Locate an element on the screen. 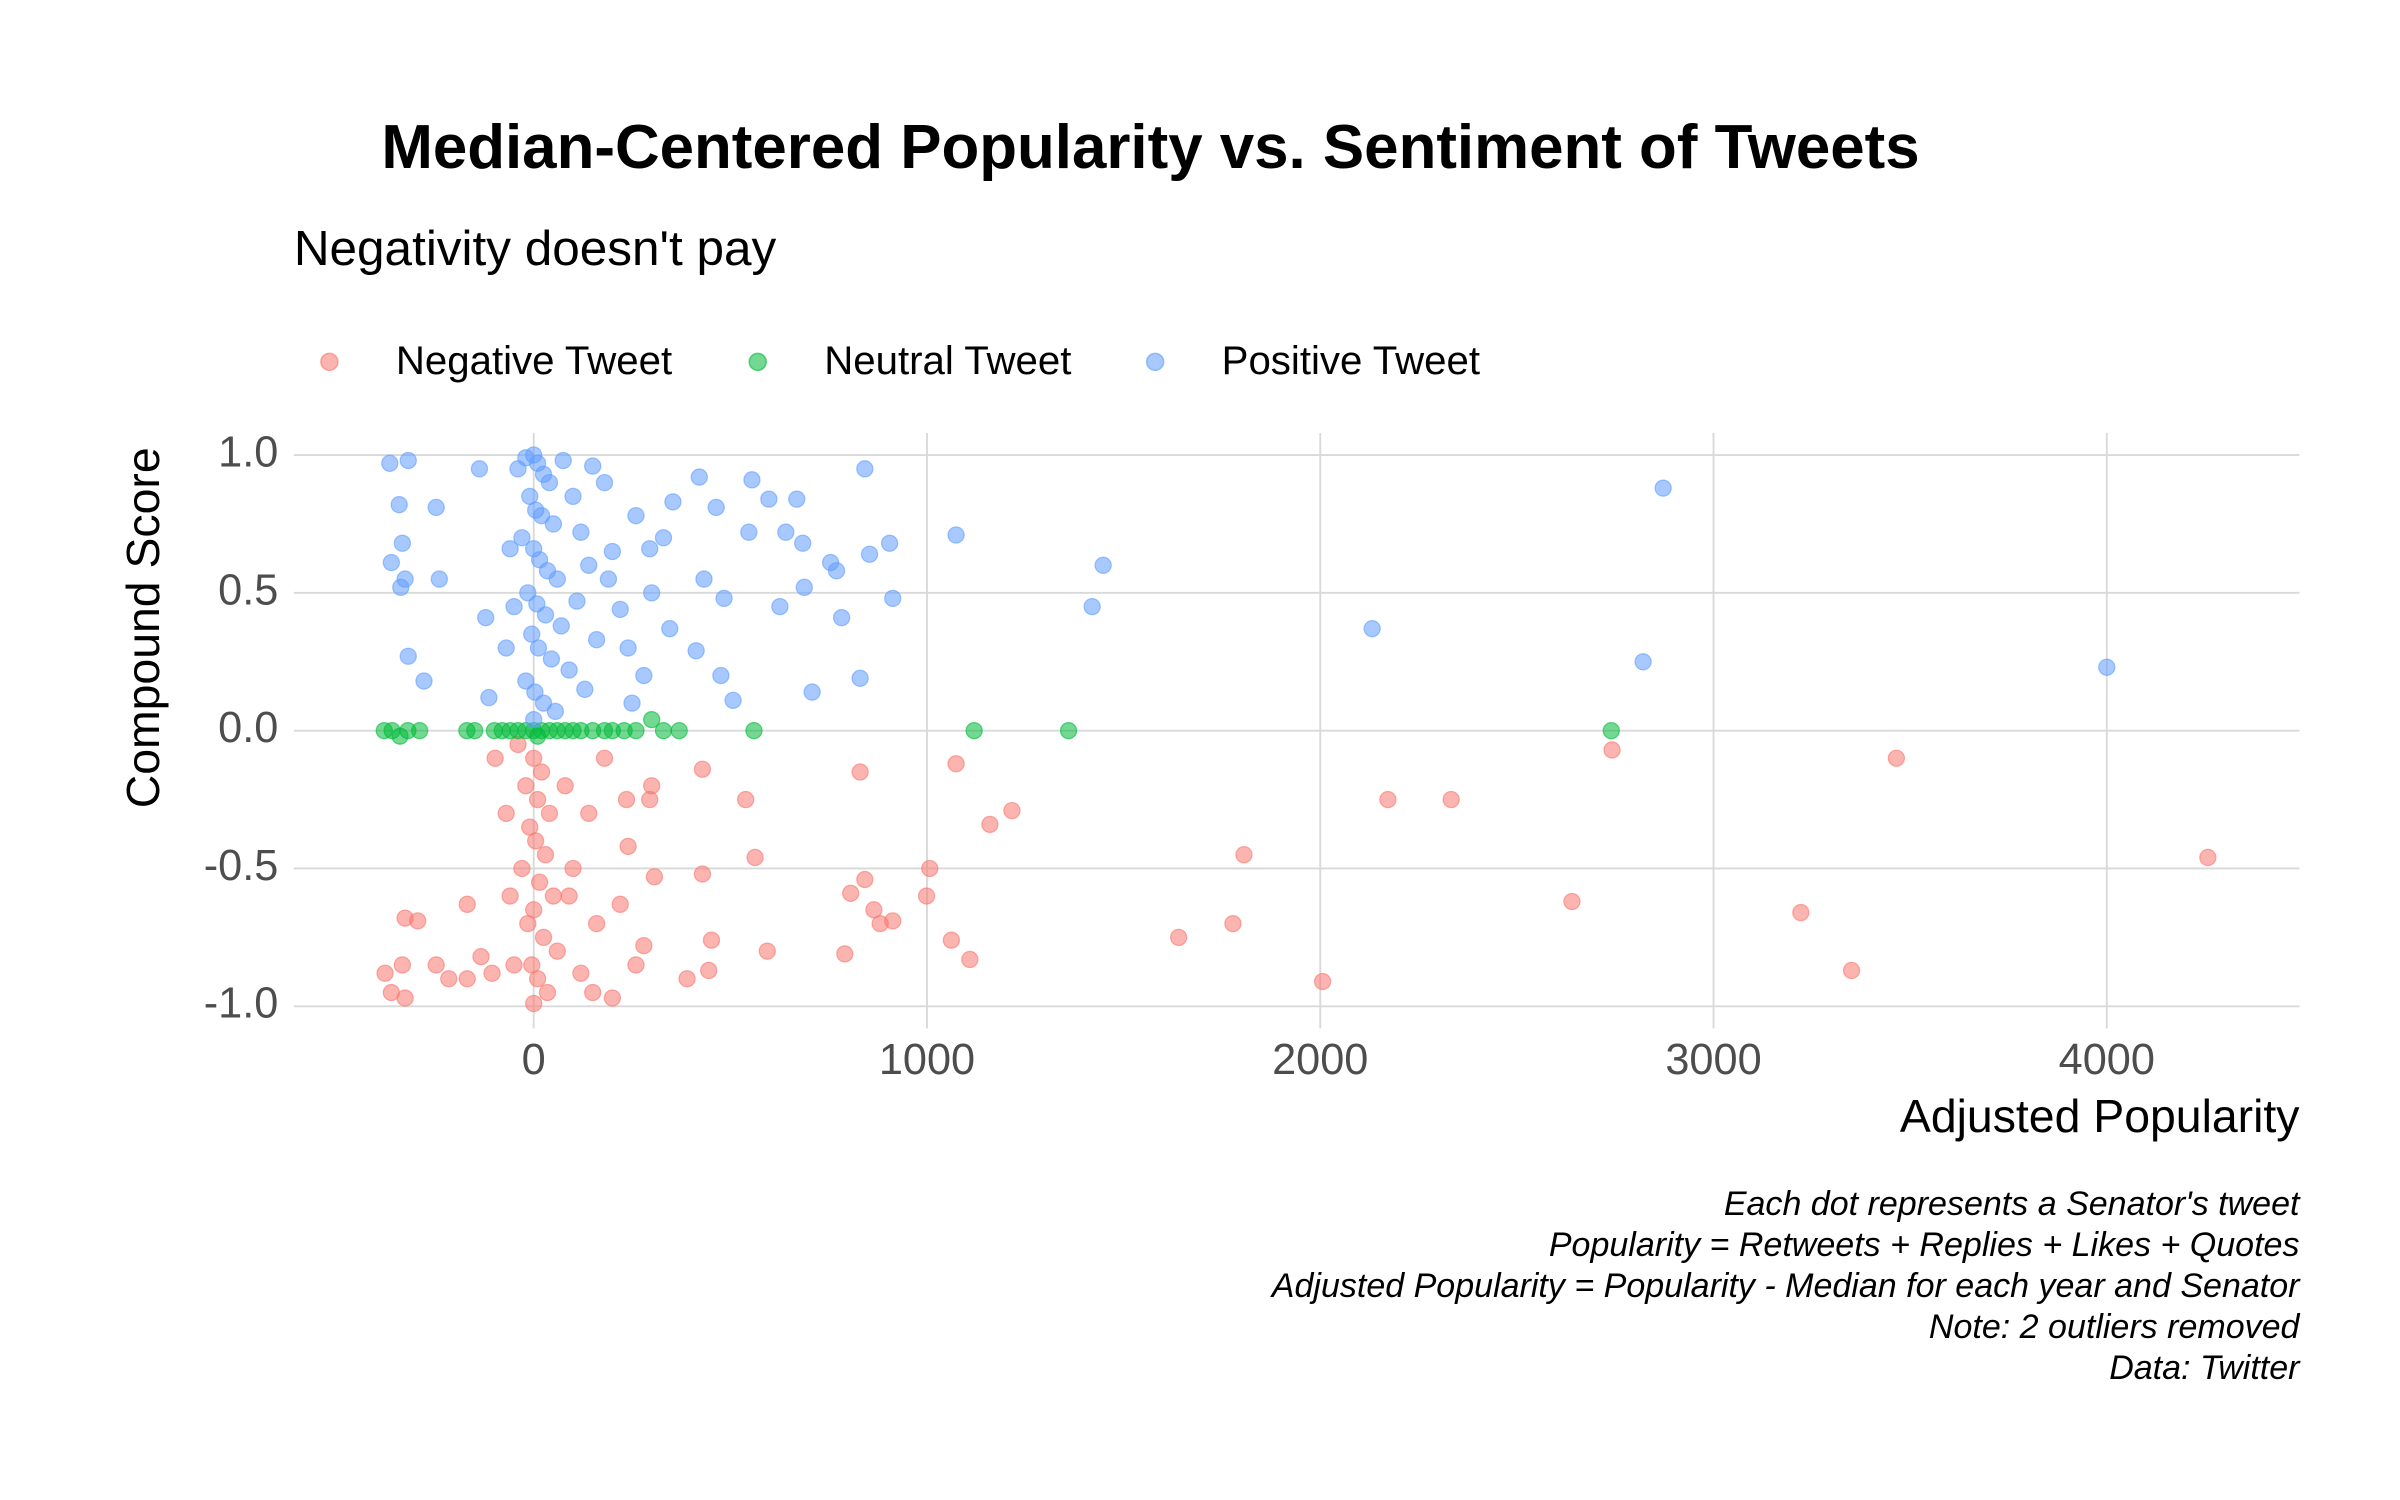 This screenshot has height=1500, width=2400. y-tick-label: 0.0 is located at coordinates (248, 728).